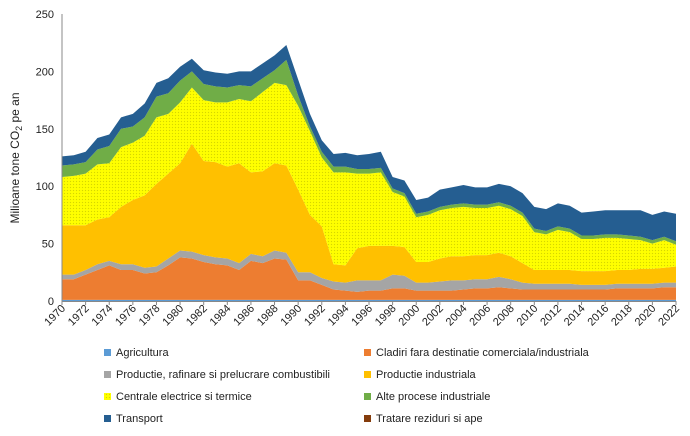 This screenshot has width=690, height=436. I want to click on legend-label: Transport, so click(139, 419).